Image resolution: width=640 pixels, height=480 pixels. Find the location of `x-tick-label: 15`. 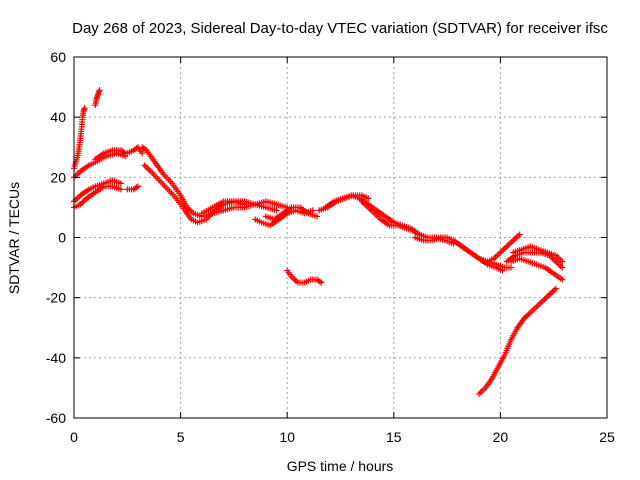

x-tick-label: 15 is located at coordinates (394, 437).